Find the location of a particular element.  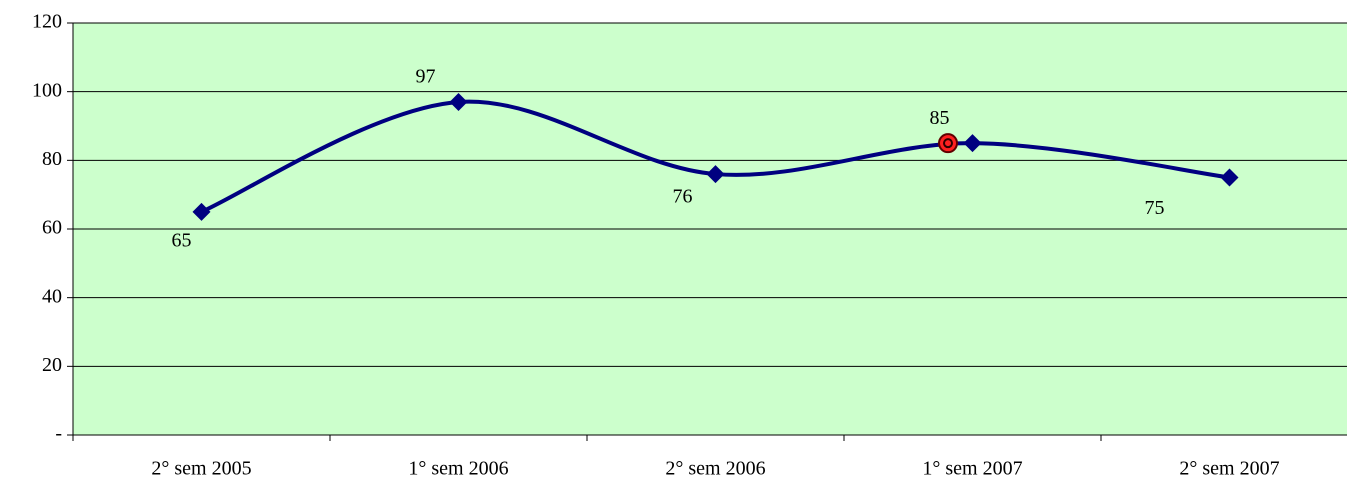

data-label: 75 is located at coordinates (1155, 208).